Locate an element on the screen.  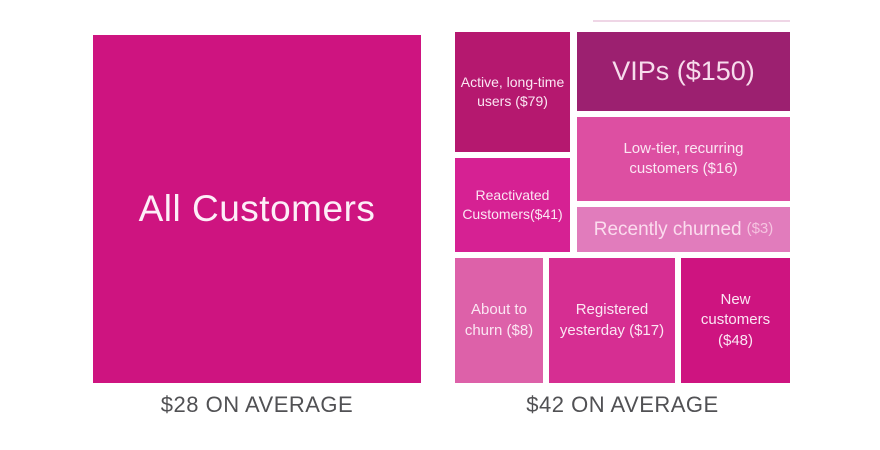
tile-about-to-churn-label: About to churn ($8) is located at coordinates (499, 320).